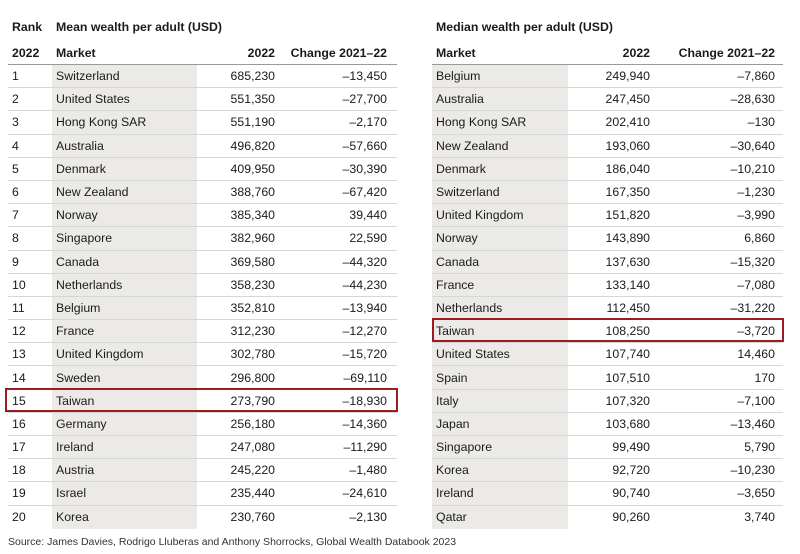 The width and height of the screenshot is (800, 554). Describe the element at coordinates (631, 493) in the screenshot. I see `wealth-value-cell: 90,740` at that location.